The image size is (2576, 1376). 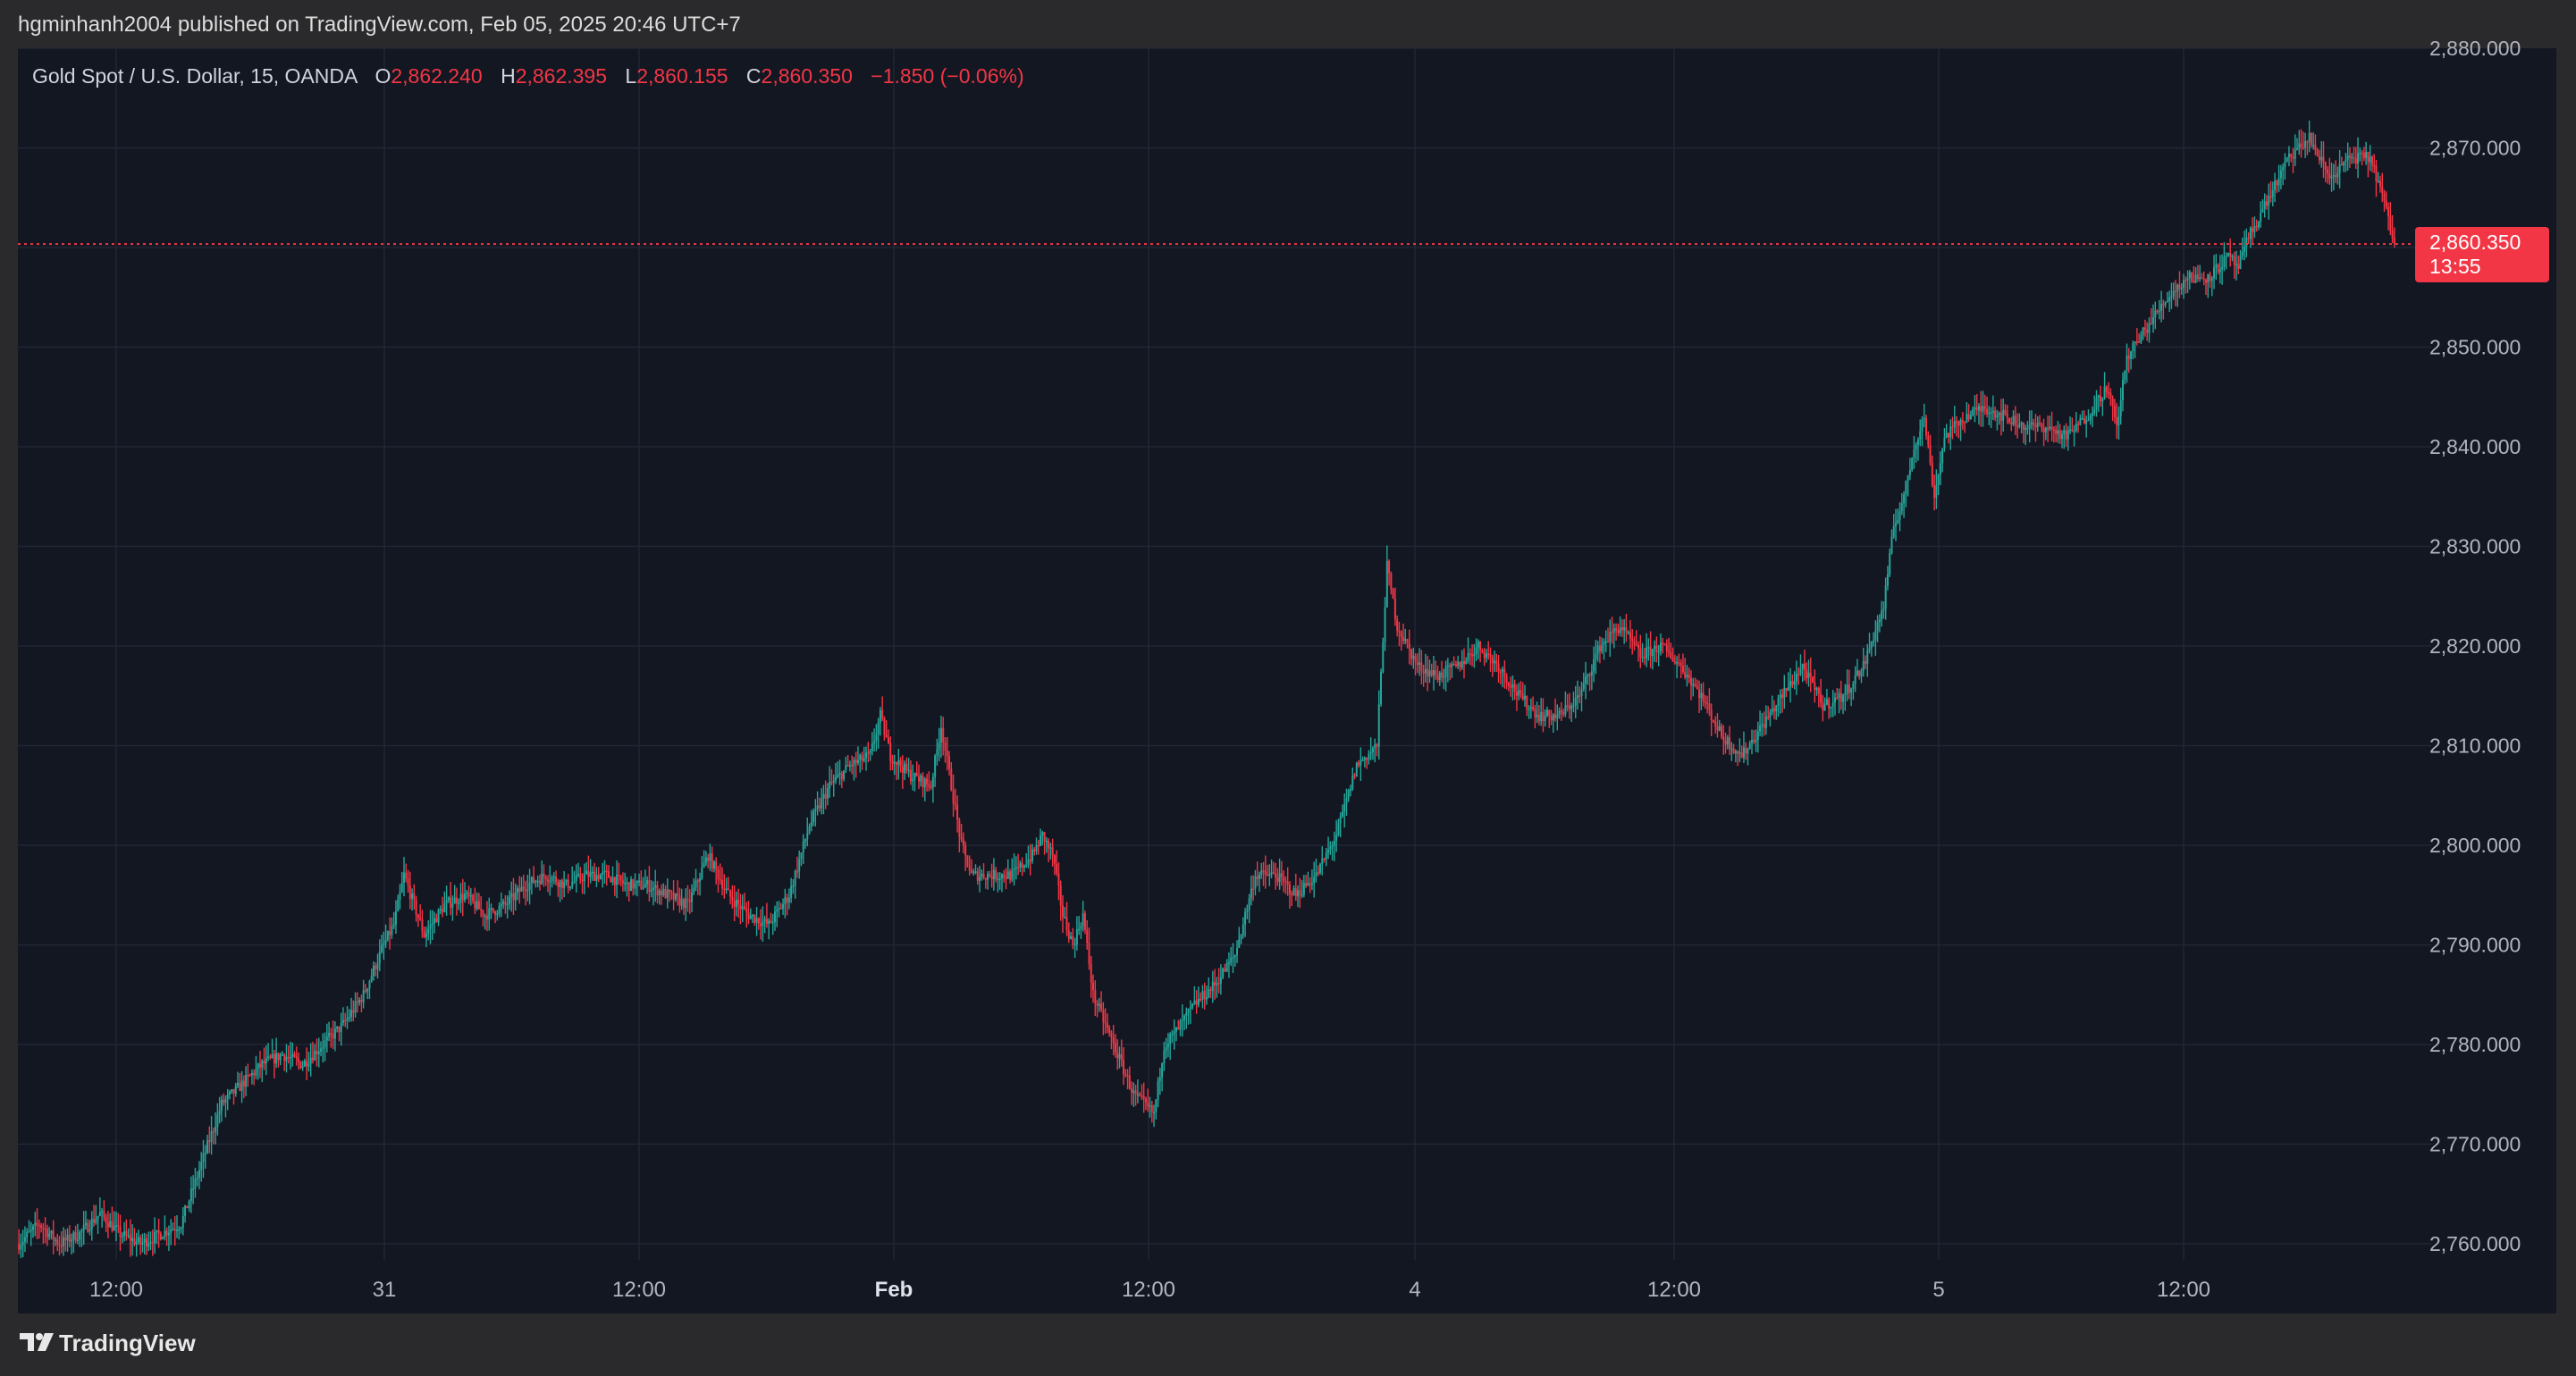 What do you see at coordinates (437, 76) in the screenshot?
I see `open-value: 2,862.240` at bounding box center [437, 76].